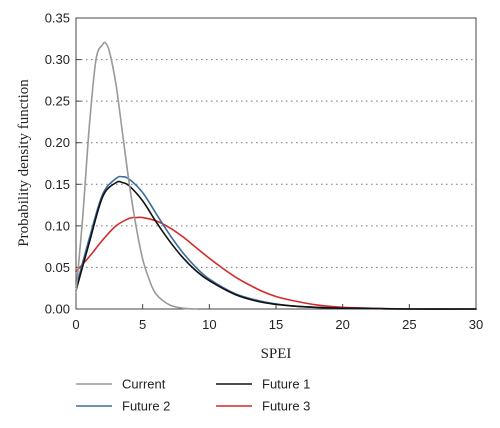  I want to click on legend-label: Current, so click(144, 384).